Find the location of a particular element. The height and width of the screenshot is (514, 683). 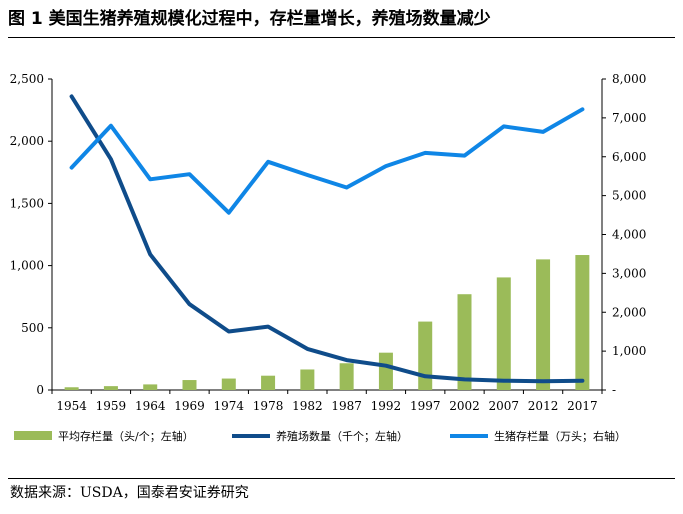

y-tick-label-right: 6,000 is located at coordinates (629, 157).